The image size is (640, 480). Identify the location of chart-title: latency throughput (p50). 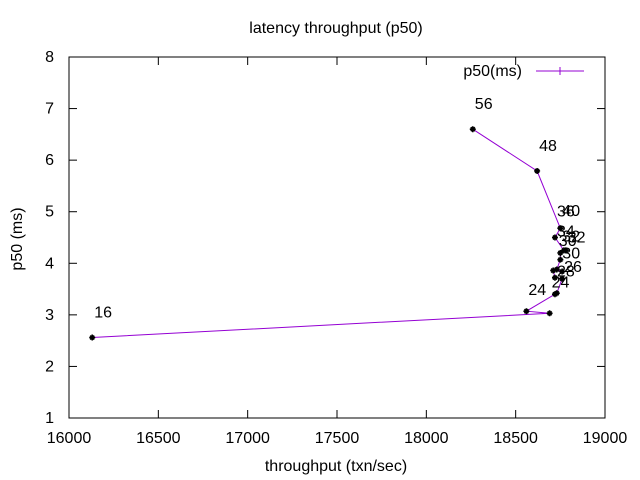
(335, 28).